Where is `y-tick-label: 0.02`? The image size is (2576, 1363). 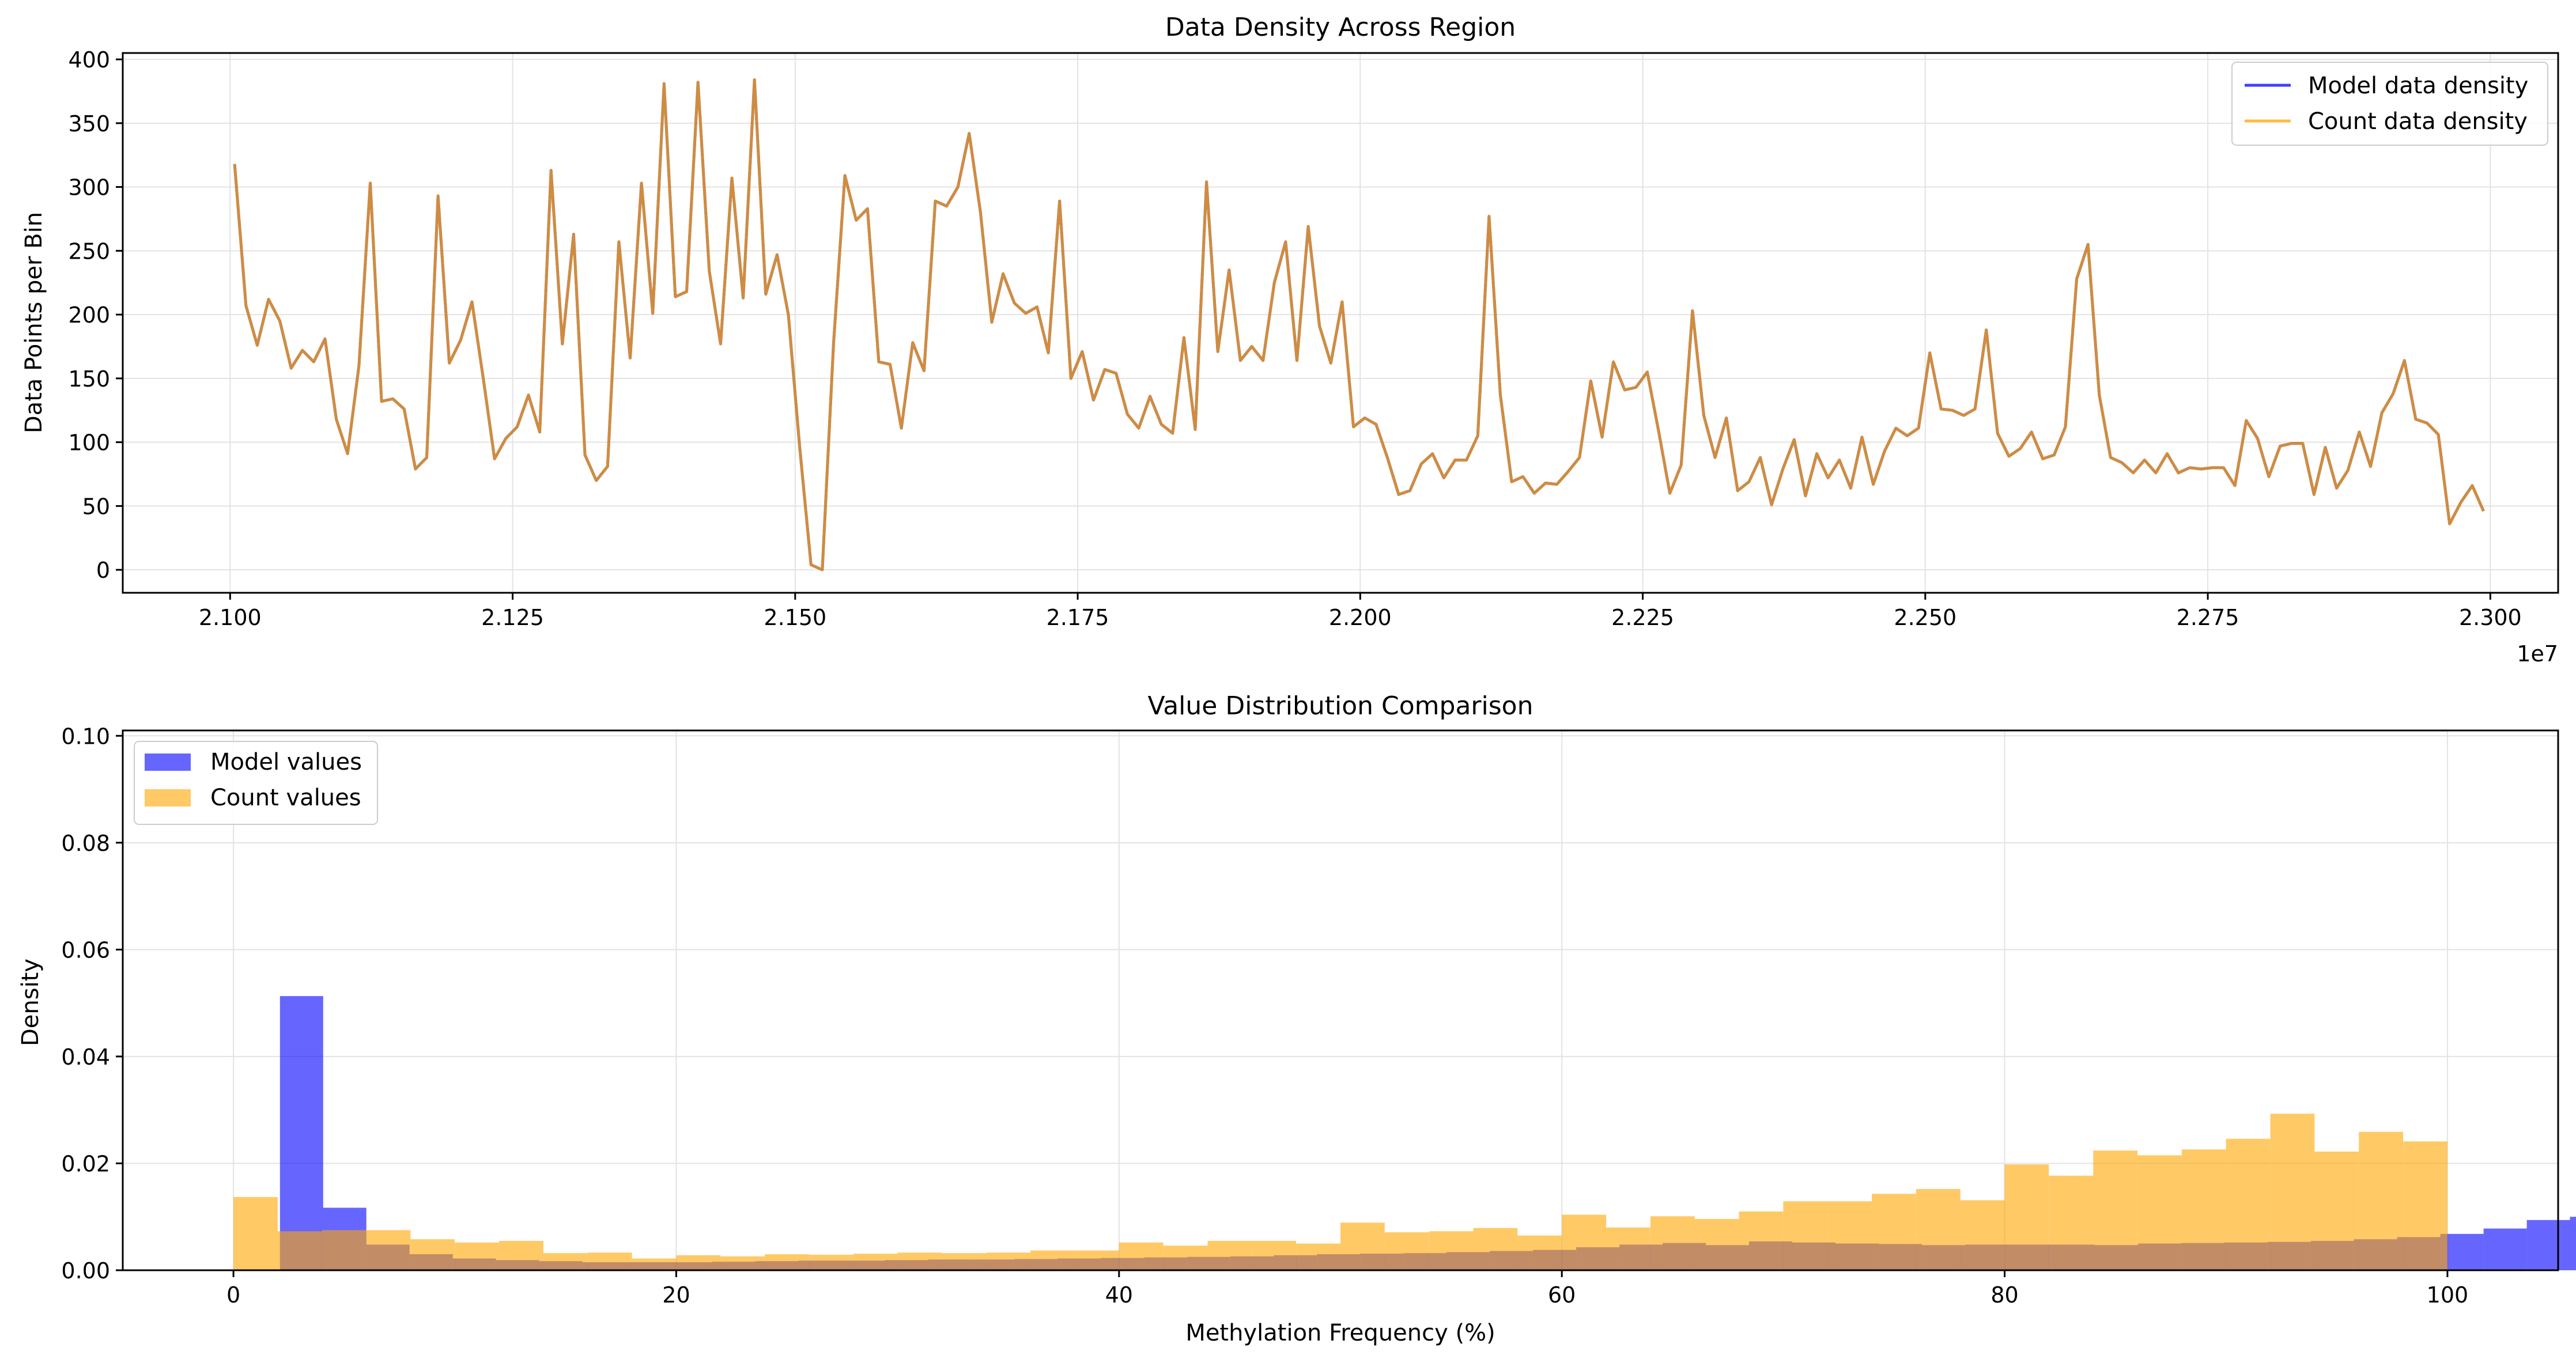
y-tick-label: 0.02 is located at coordinates (85, 1163).